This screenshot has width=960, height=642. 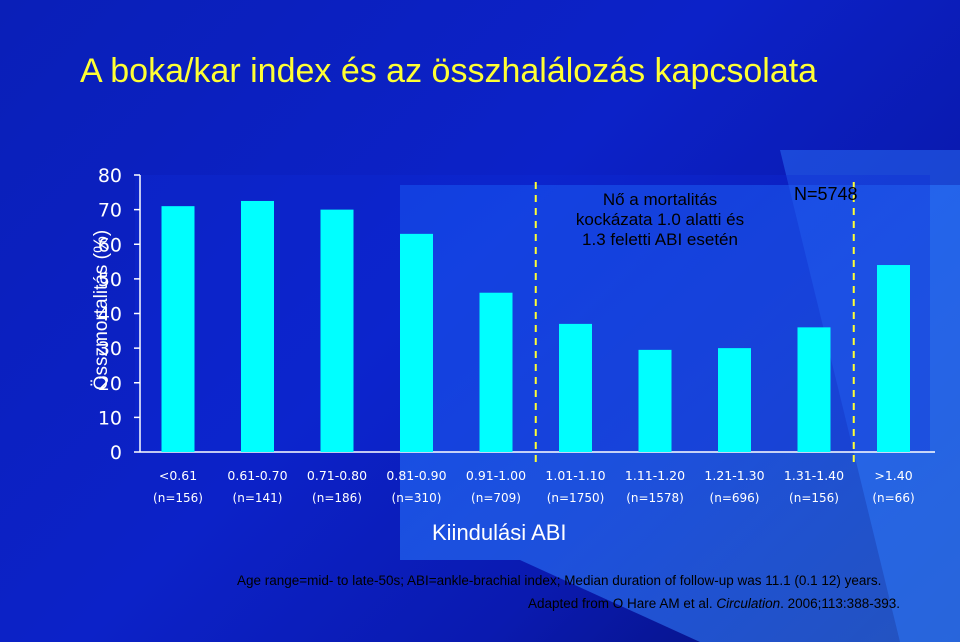 I want to click on sample-count-label: (n=186), so click(x=337, y=498).